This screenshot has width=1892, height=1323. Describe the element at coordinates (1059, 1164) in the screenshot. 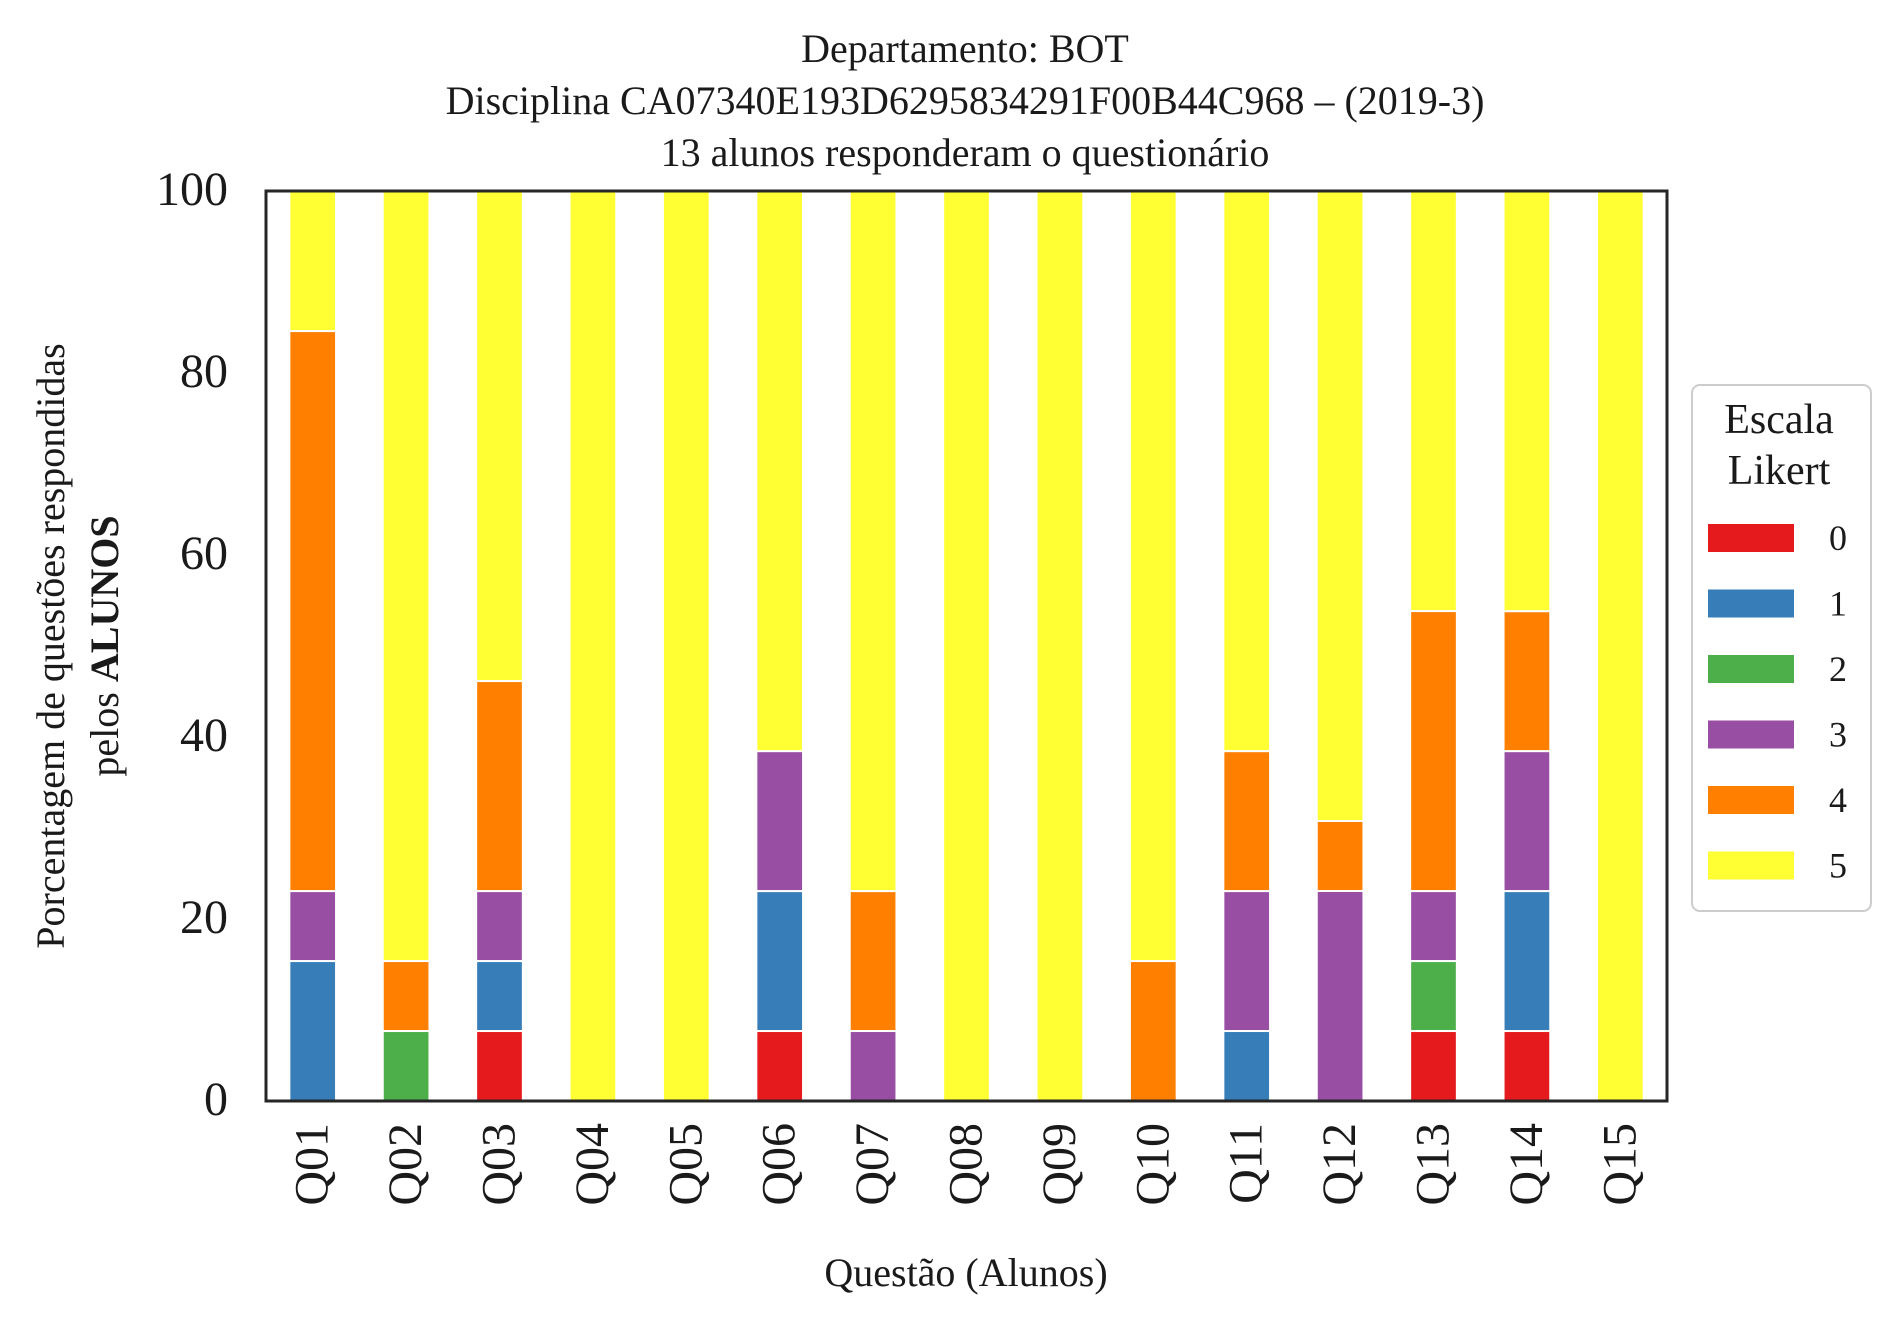

I see `x-tick-label-q09: Q09` at that location.